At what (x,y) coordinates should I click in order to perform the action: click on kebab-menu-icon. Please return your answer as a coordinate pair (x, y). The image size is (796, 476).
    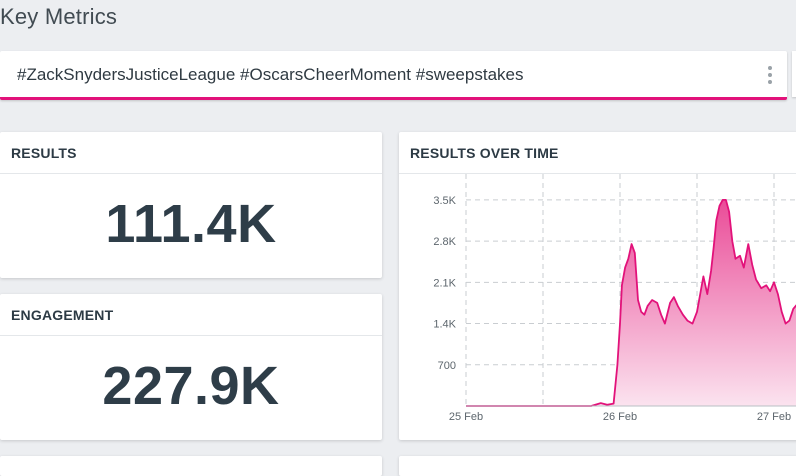
    Looking at the image, I should click on (770, 75).